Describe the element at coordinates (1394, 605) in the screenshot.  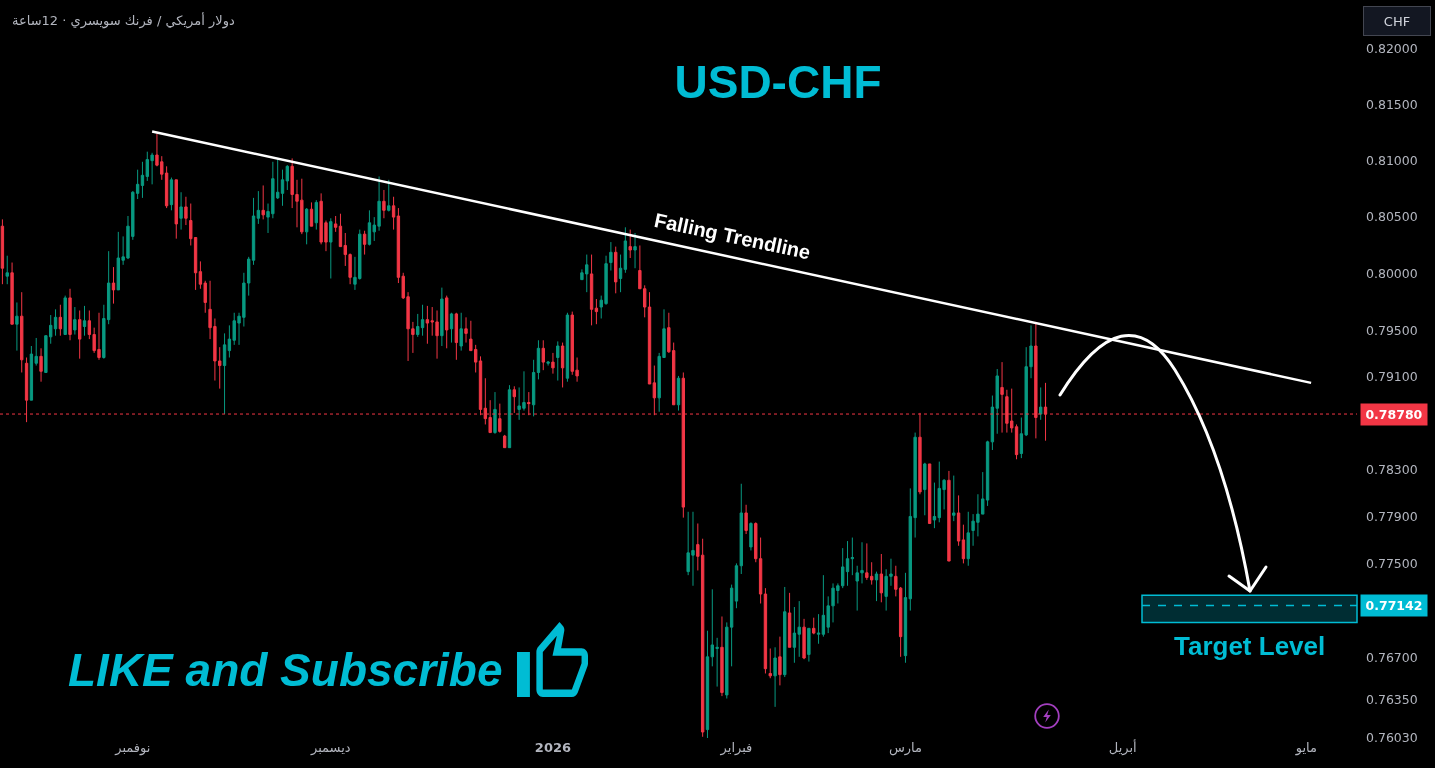
I see `ref-line-label: 0.77142` at that location.